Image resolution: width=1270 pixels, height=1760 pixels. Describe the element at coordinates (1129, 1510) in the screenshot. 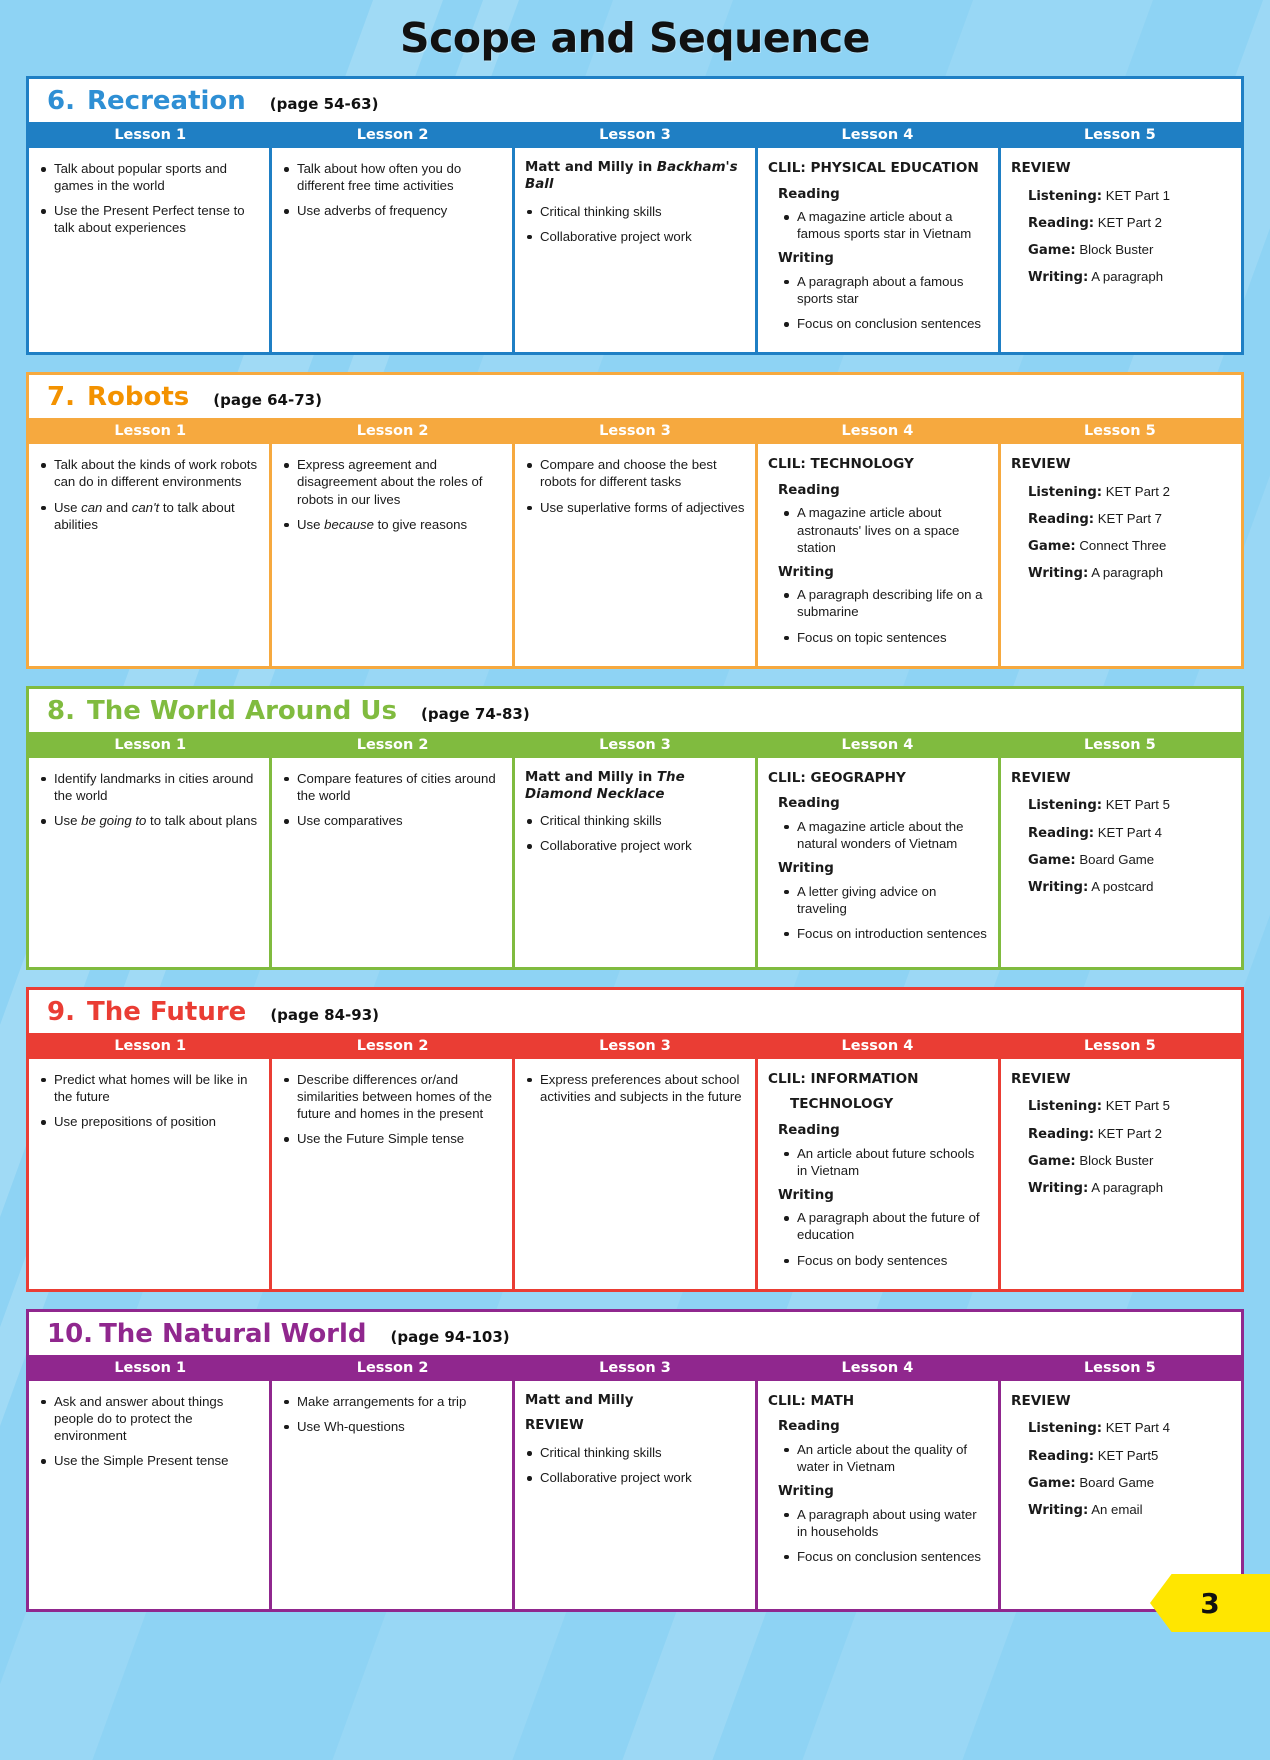

I see `review-row: Writing: An email` at that location.